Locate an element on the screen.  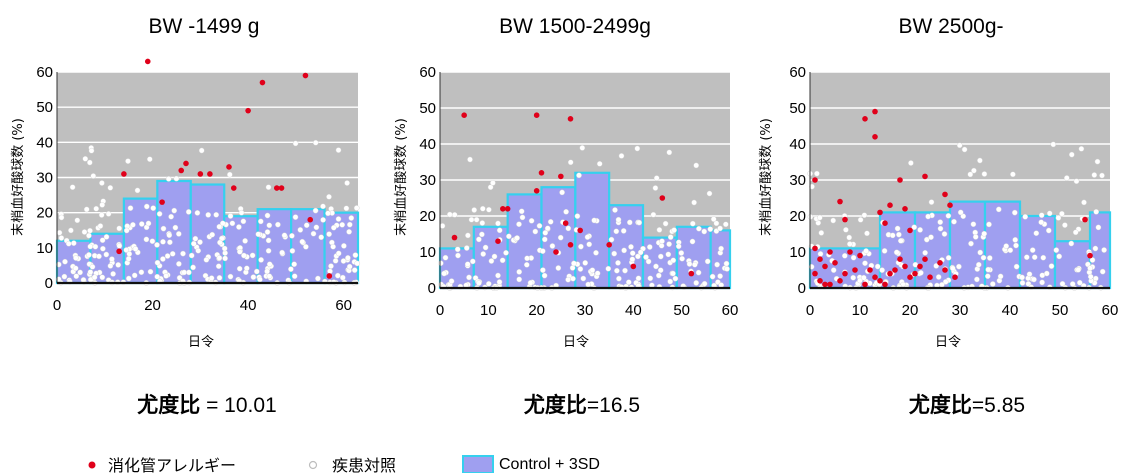
panel-3-ylabel: 末梢血好酸球数 (%) is located at coordinates (766, 177).